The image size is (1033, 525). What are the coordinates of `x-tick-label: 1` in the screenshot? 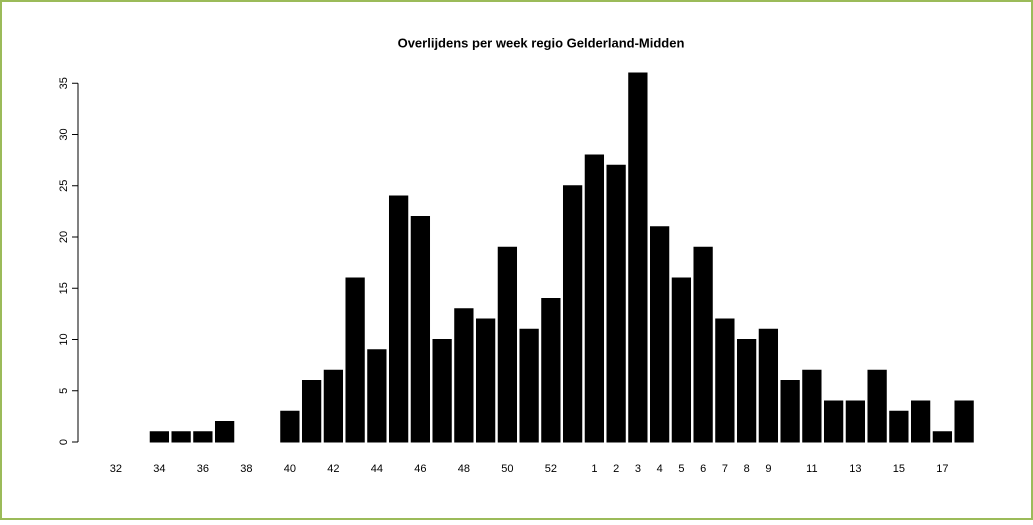 It's located at (594, 469).